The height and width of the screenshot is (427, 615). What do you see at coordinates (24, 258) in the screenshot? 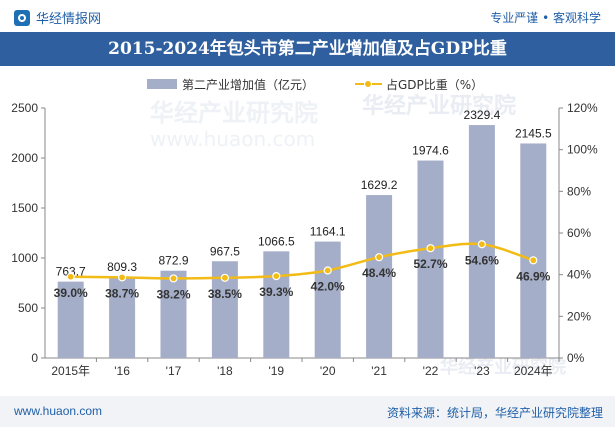
I see `y-left-tick-label: 1000` at bounding box center [24, 258].